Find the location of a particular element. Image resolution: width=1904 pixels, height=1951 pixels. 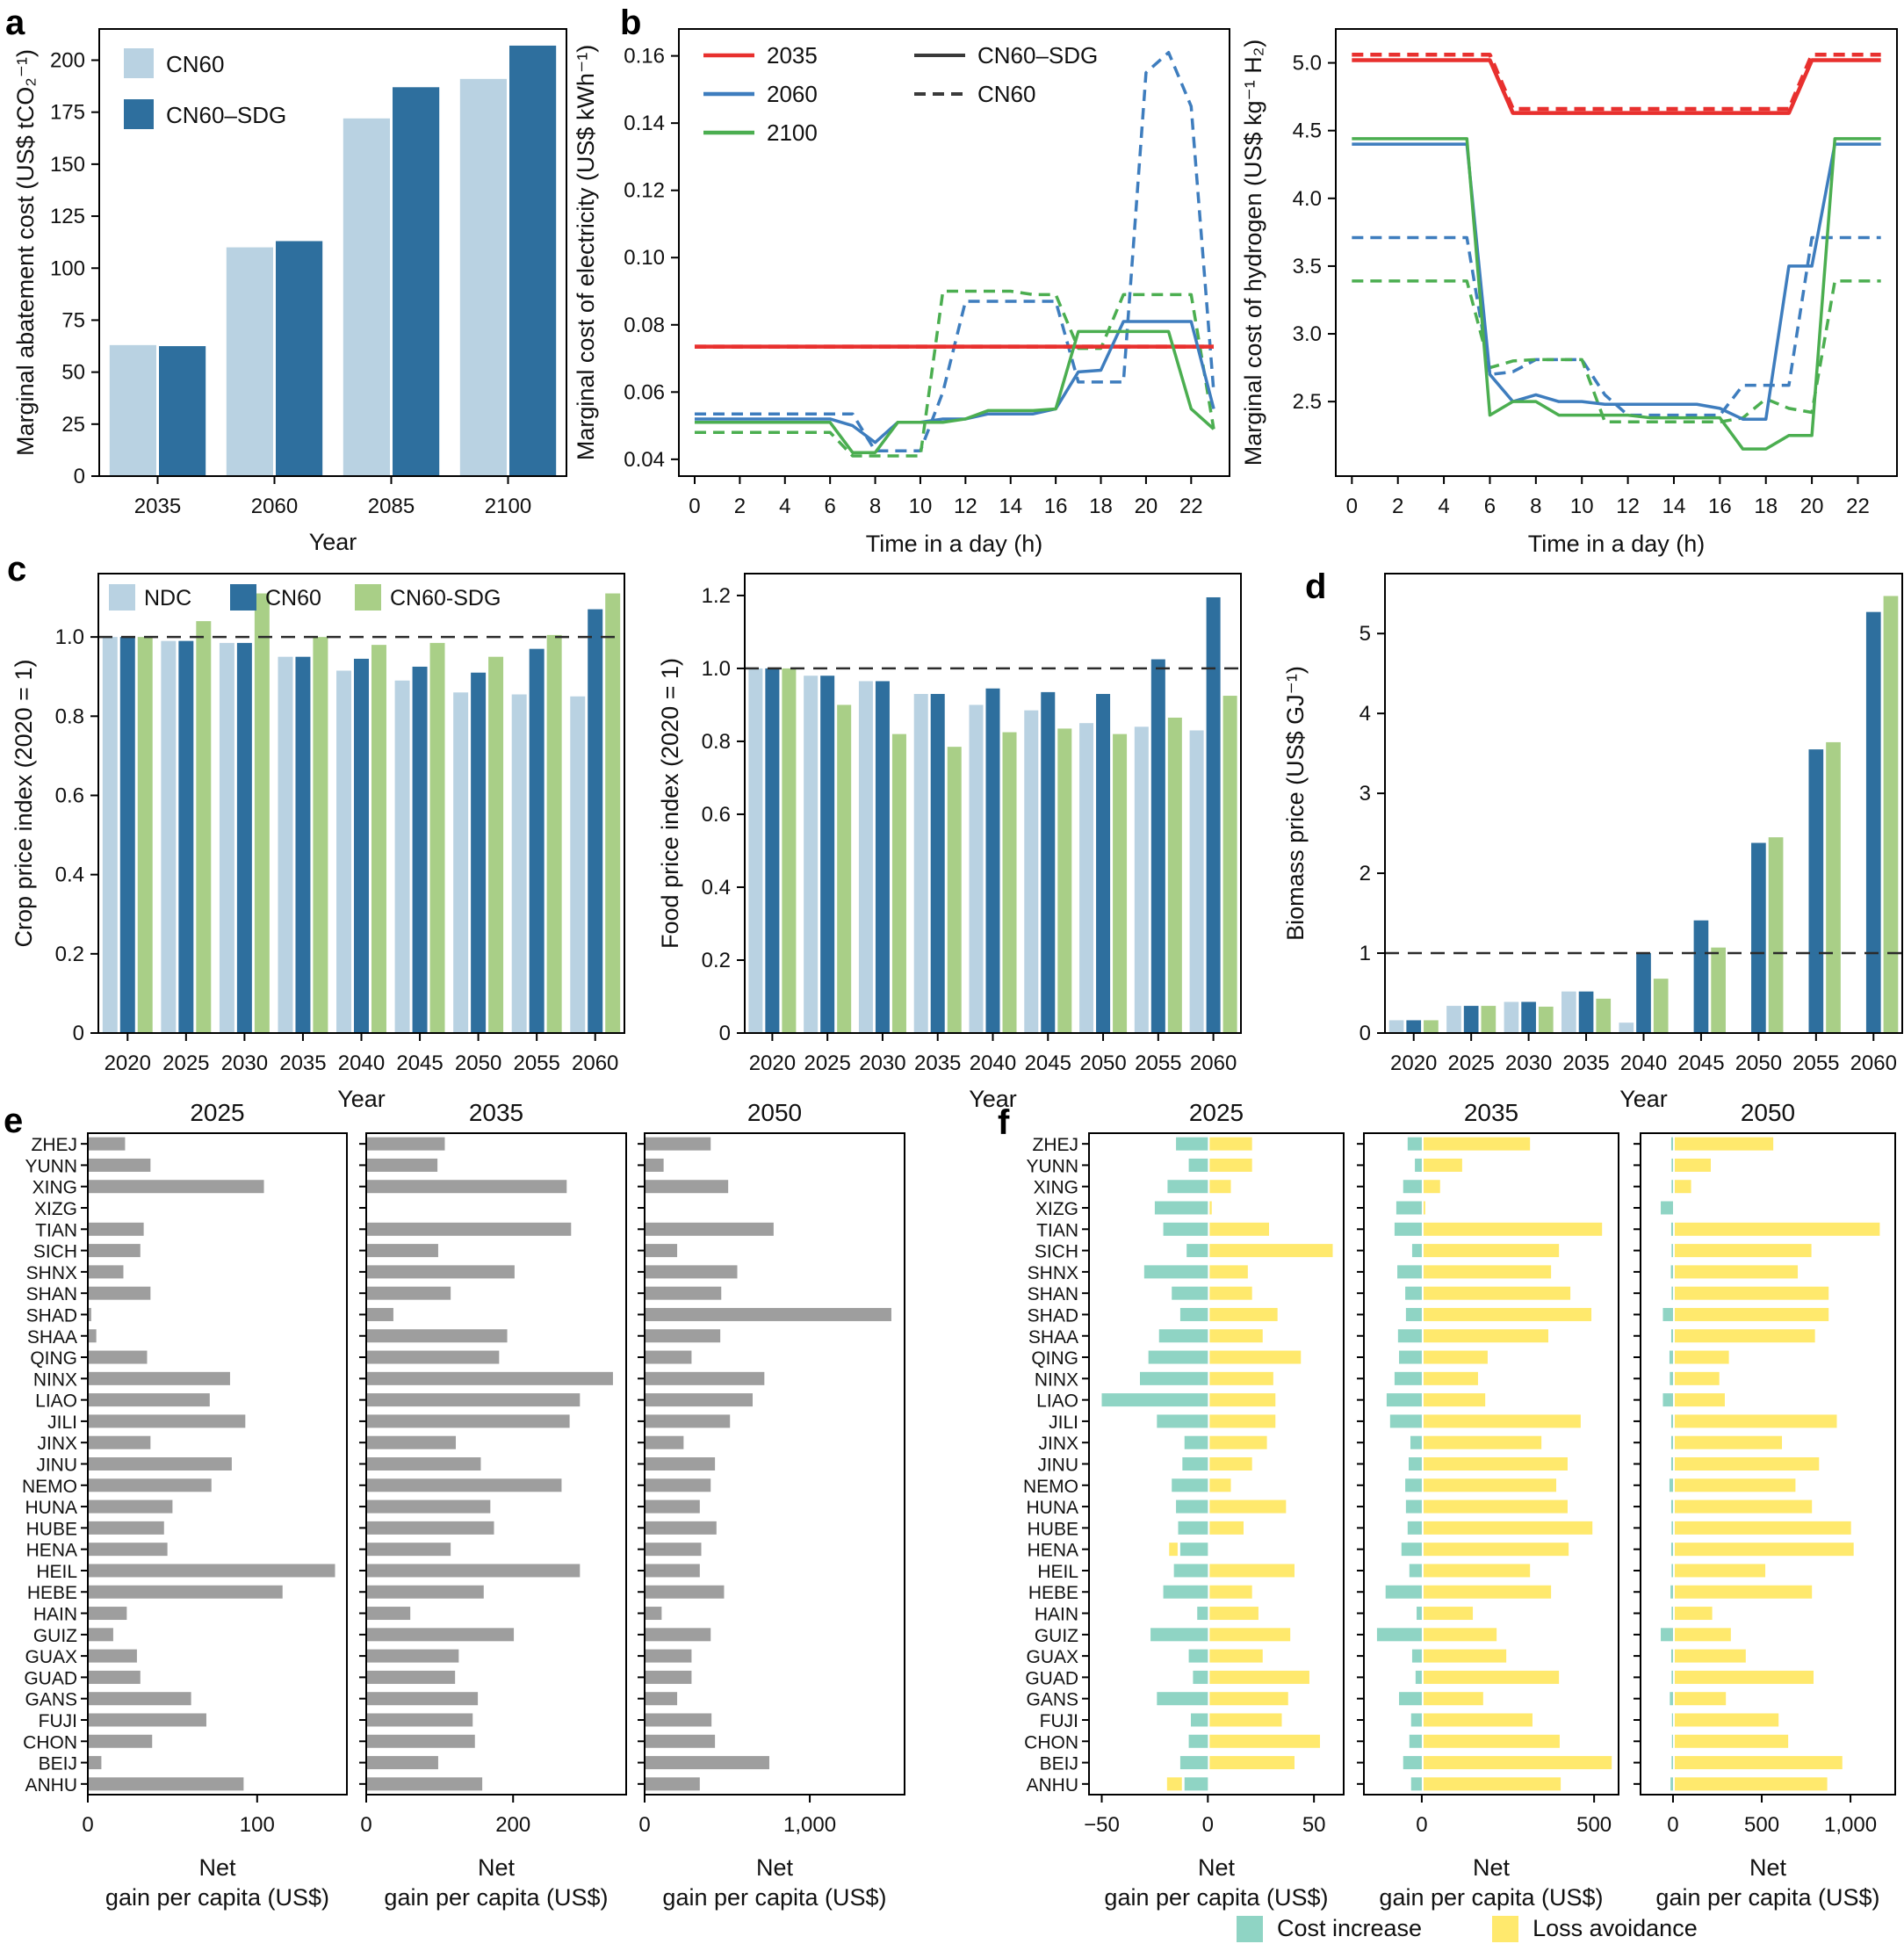

panel-label-b: b is located at coordinates (631, 23).